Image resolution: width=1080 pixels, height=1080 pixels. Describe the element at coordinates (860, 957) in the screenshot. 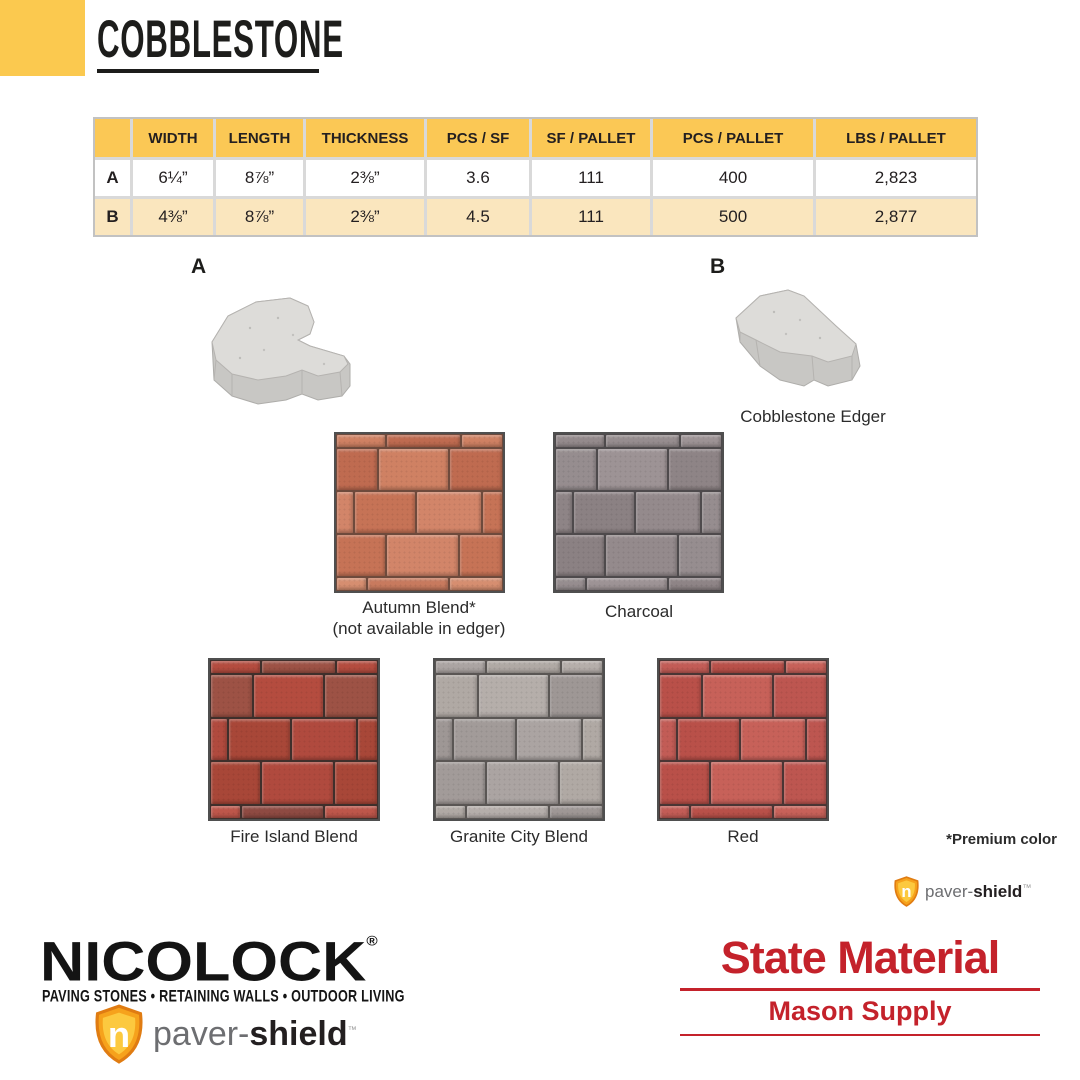

I see `state-material-title: State Material` at that location.